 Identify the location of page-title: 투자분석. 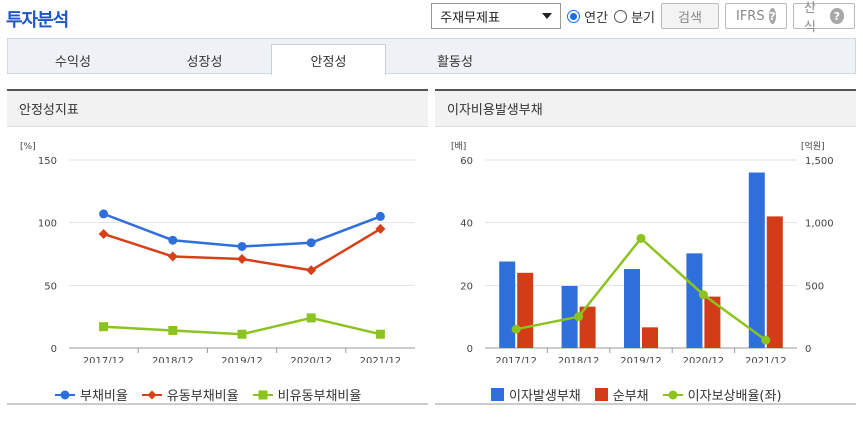
(37, 20).